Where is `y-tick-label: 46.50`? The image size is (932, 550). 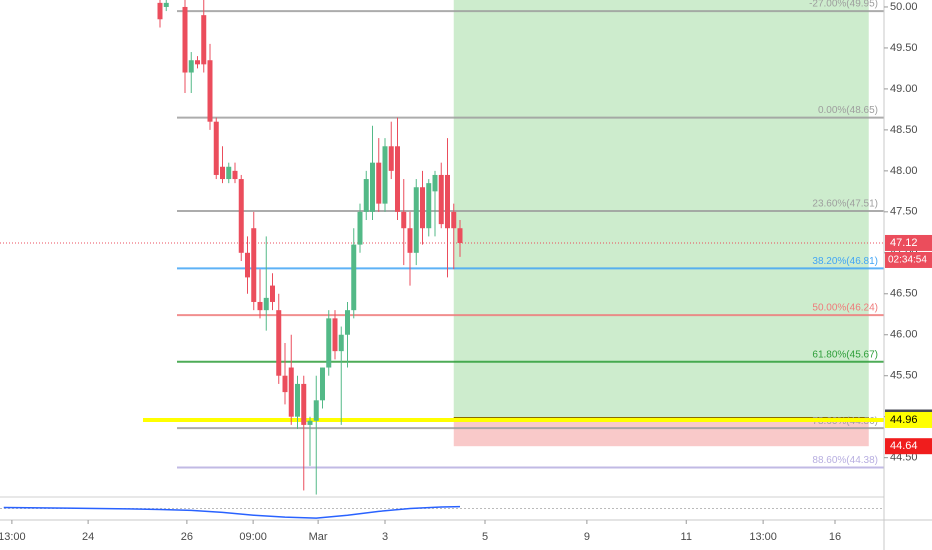
y-tick-label: 46.50 is located at coordinates (904, 294).